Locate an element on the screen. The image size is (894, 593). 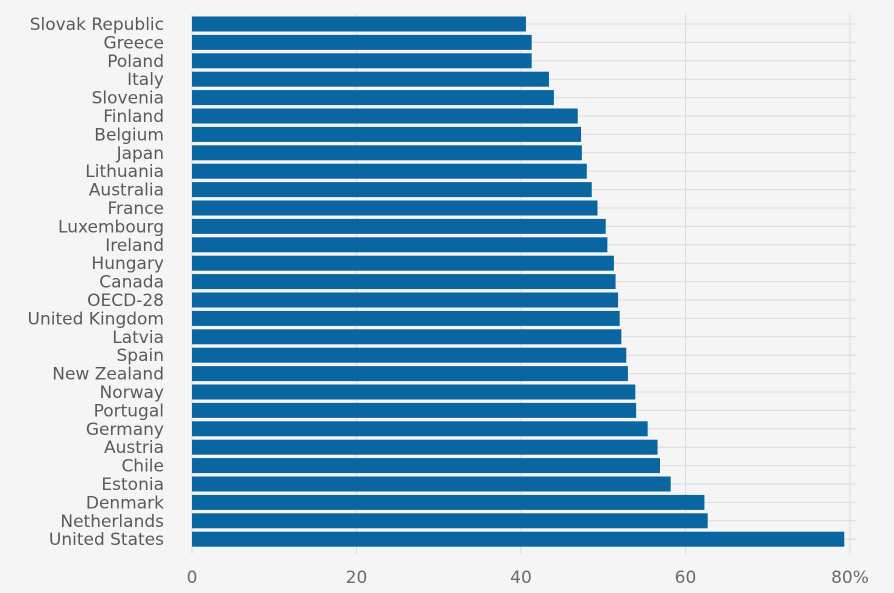
category-label: Netherlands is located at coordinates (112, 522).